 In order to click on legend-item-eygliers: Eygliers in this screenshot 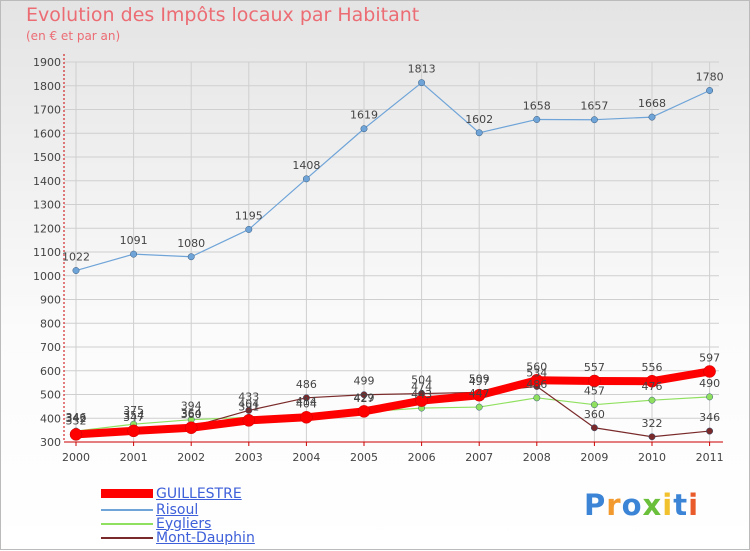, I will do `click(156, 523)`.